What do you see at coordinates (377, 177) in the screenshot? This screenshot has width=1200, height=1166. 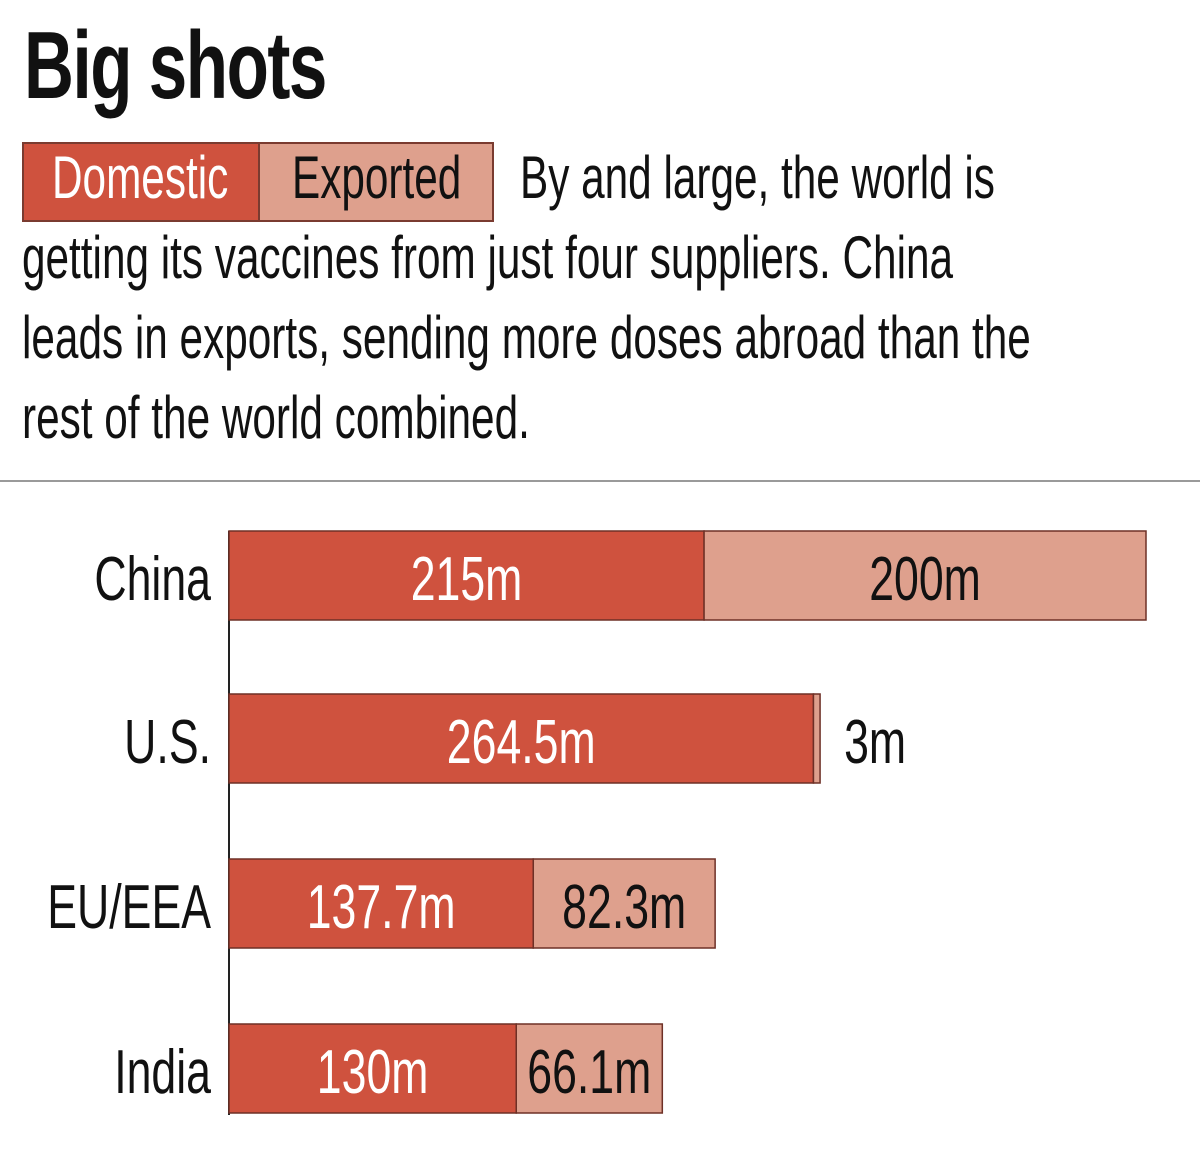 I see `legend-exported-label: Exported` at bounding box center [377, 177].